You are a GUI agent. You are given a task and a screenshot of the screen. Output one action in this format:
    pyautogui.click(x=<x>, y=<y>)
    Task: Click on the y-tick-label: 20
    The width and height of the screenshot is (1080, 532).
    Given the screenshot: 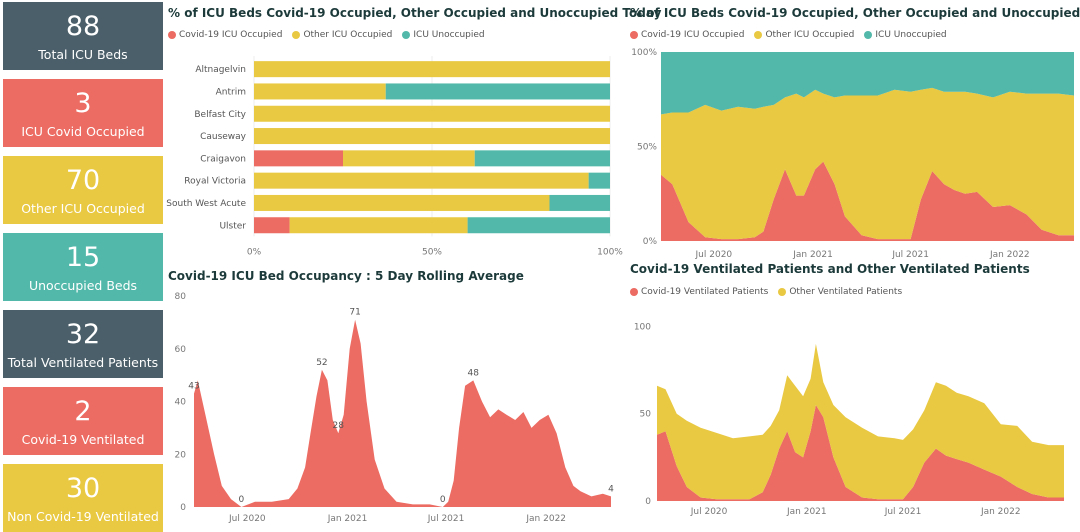 What is the action you would take?
    pyautogui.click(x=181, y=455)
    